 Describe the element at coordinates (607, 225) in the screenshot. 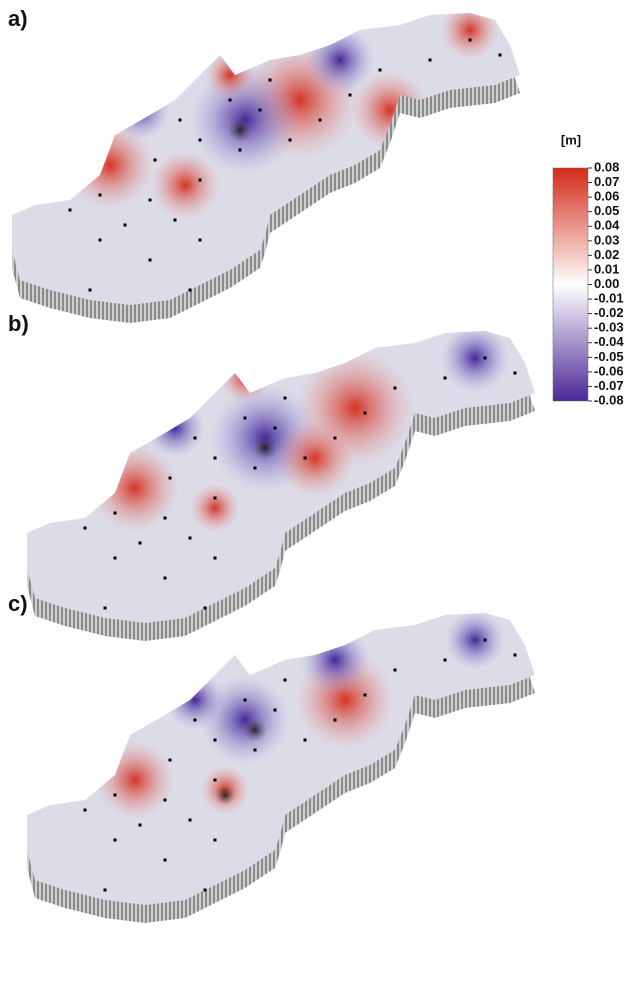

I see `colorbar-tick-label: 0.04` at that location.